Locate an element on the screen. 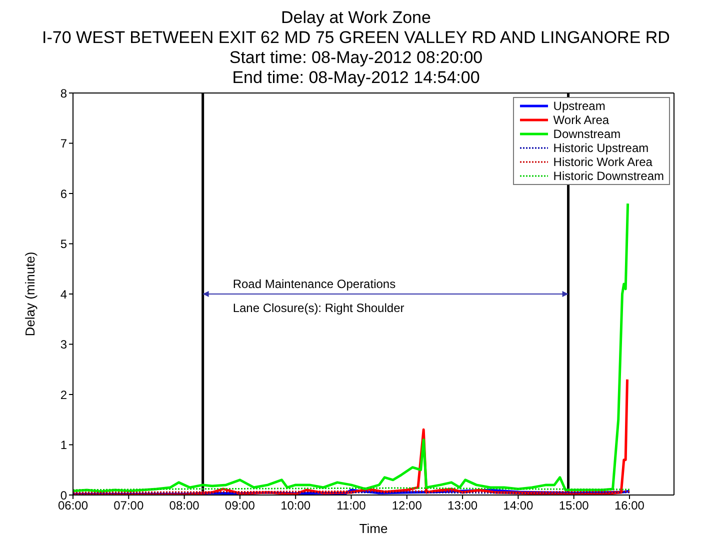 The image size is (712, 555). chart-title: Delay at Work Zone is located at coordinates (356, 18).